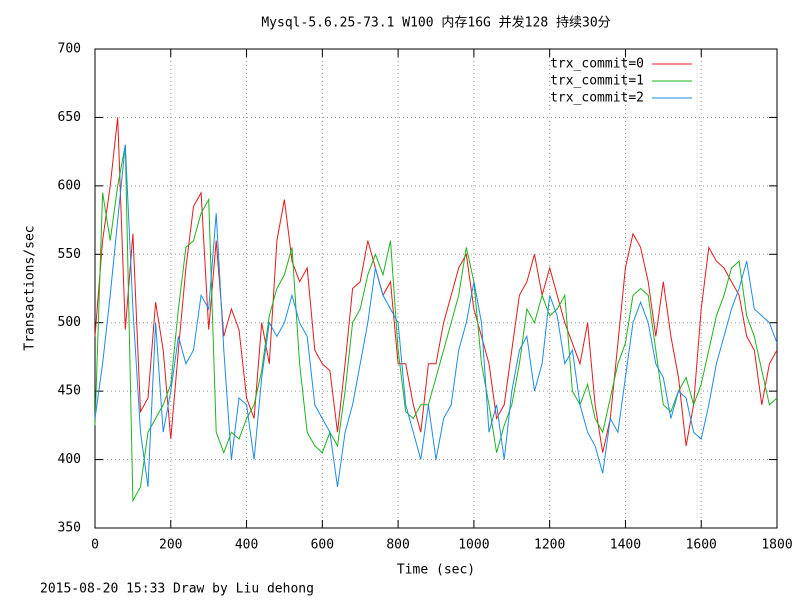 The height and width of the screenshot is (600, 800). What do you see at coordinates (435, 23) in the screenshot?
I see `chart-title: Mysql-5.6.25-73.1 W100 内存16G 并发128 持续30分` at bounding box center [435, 23].